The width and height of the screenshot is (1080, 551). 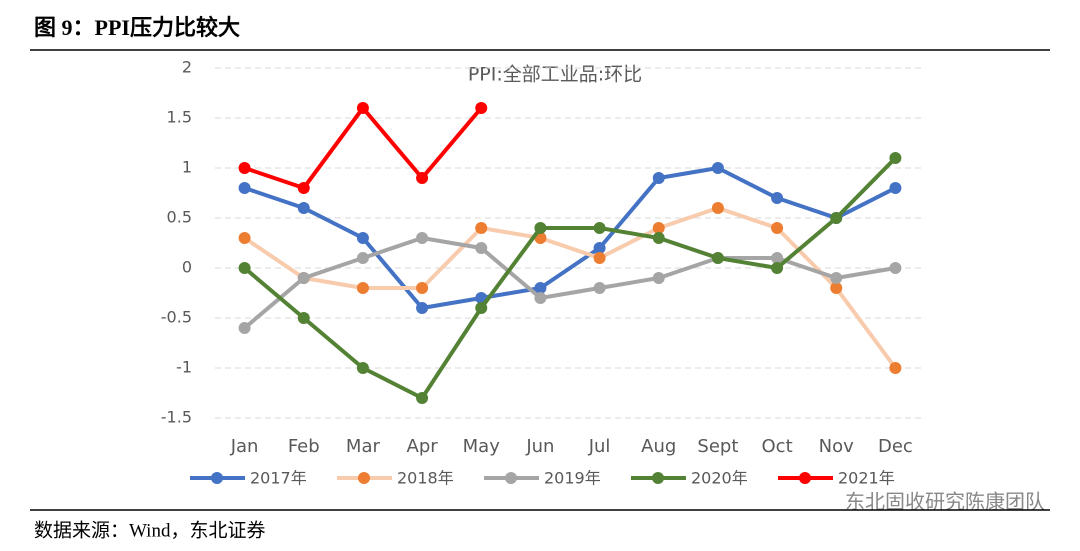 What do you see at coordinates (363, 148) in the screenshot?
I see `series-line` at bounding box center [363, 148].